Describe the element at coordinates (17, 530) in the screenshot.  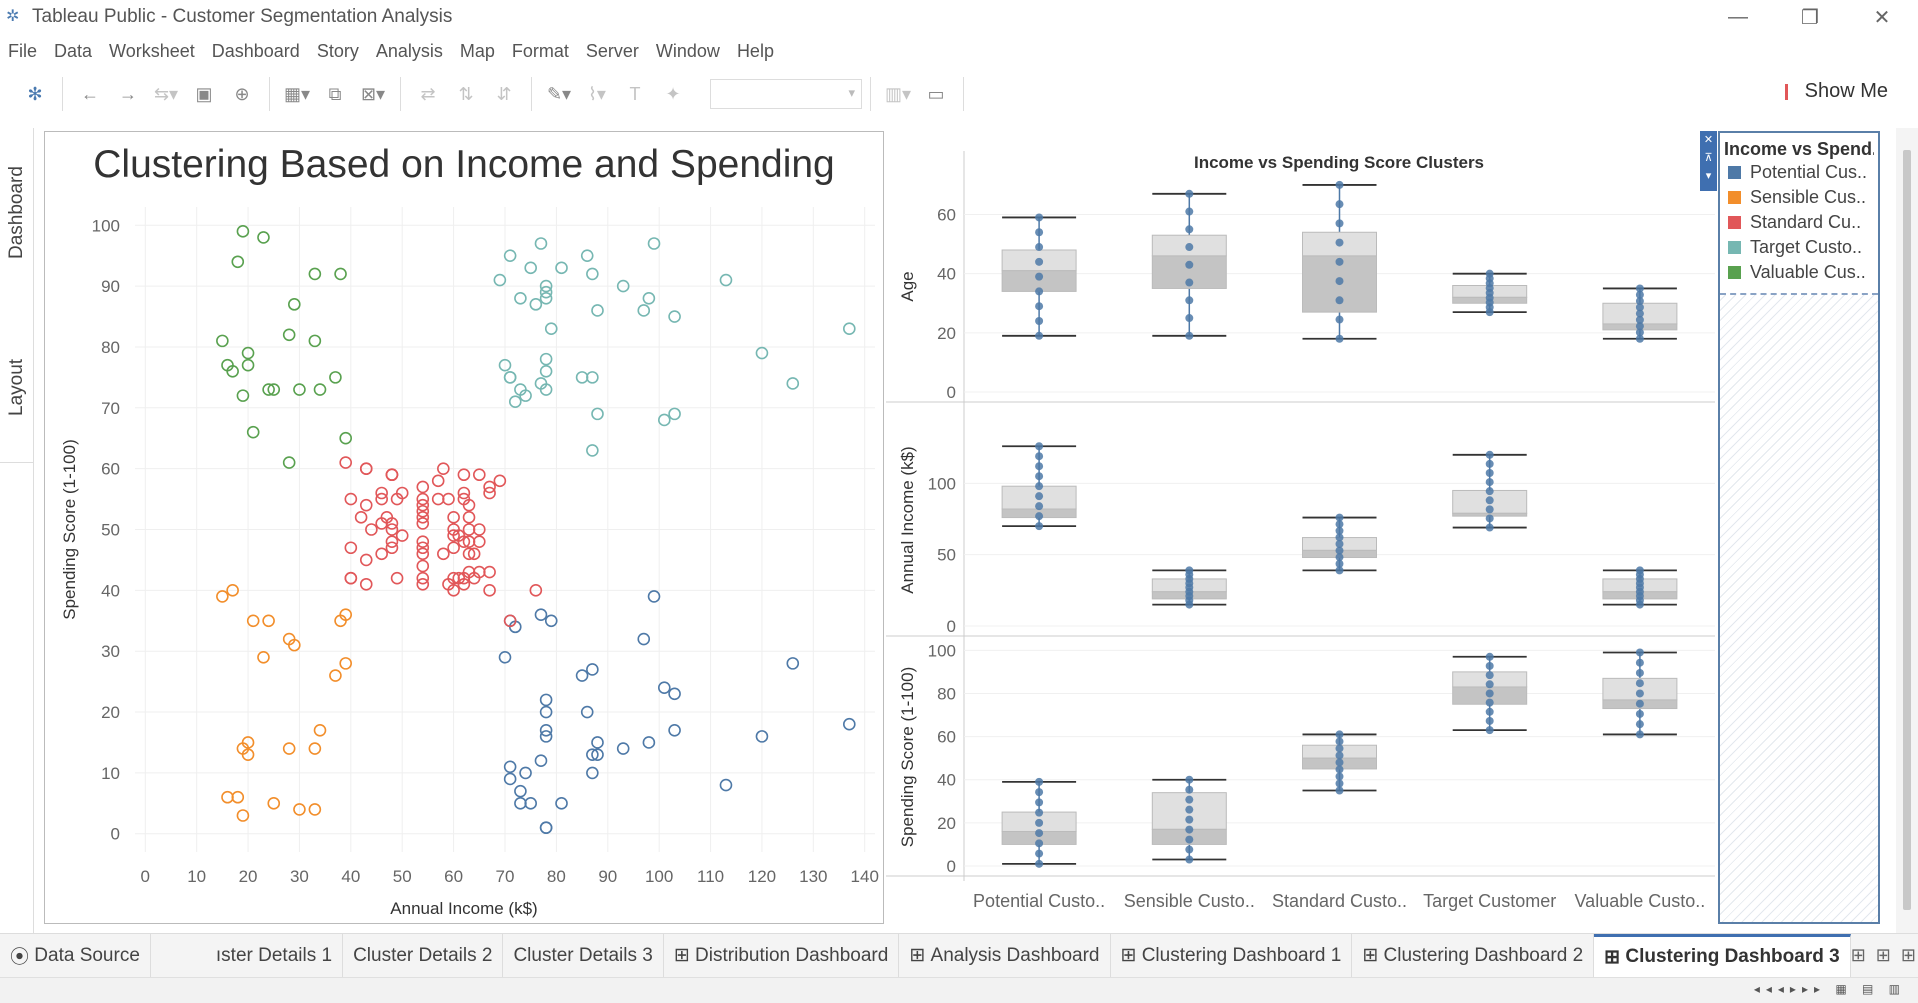
I see `side-tabs: Dashboard Layout` at that location.